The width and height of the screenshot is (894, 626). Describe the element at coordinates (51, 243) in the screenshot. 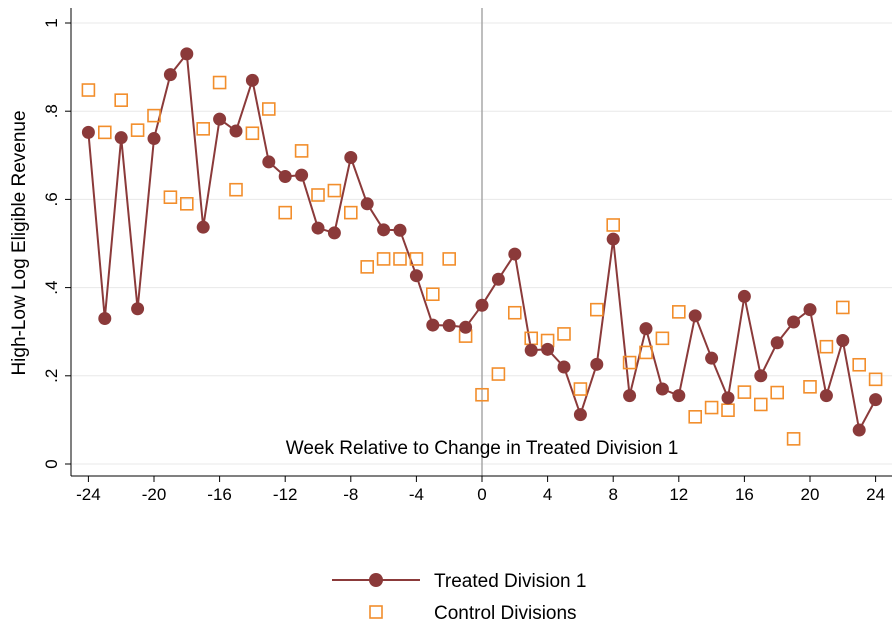

I see `y-tick-labels: 0 .2 .4 .6 .8 1` at that location.